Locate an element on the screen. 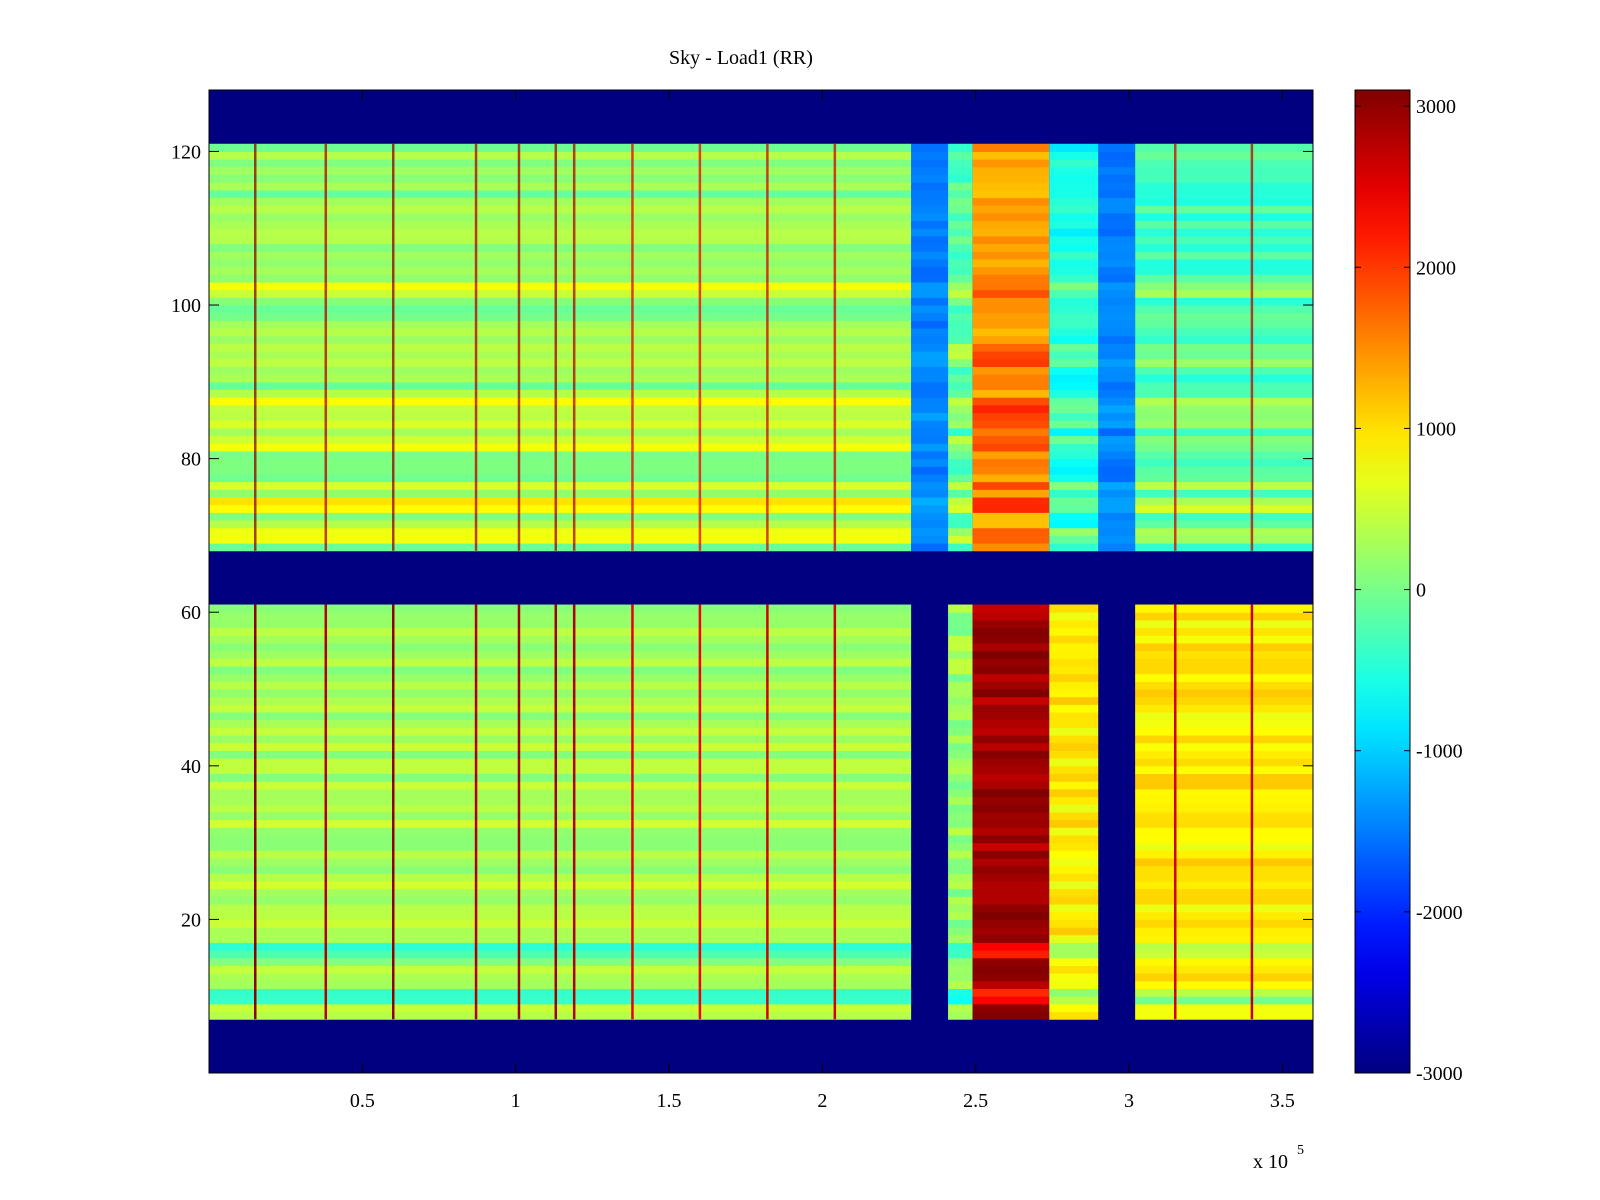 The height and width of the screenshot is (1200, 1600). colorbar-tick-label: 1000 is located at coordinates (1436, 429).